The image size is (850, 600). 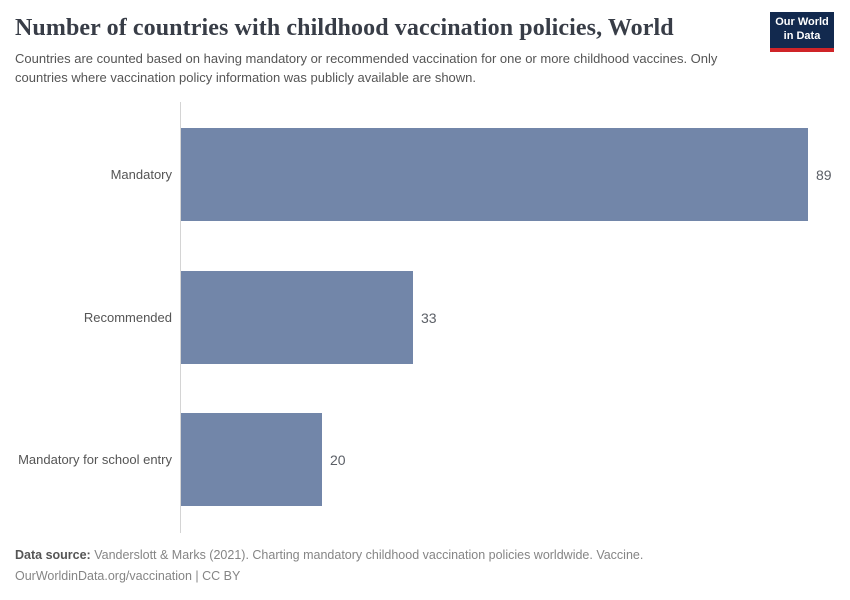 What do you see at coordinates (824, 174) in the screenshot?
I see `bar-value-label: 89` at bounding box center [824, 174].